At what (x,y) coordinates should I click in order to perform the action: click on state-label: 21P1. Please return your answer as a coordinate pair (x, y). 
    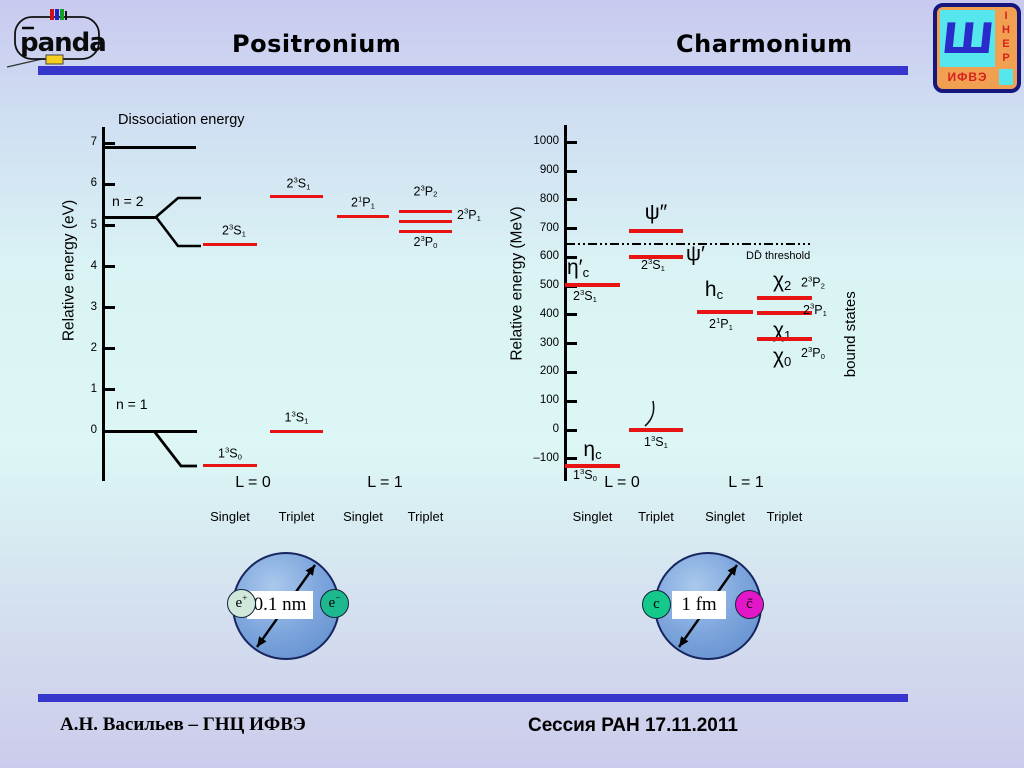
    Looking at the image, I should click on (363, 202).